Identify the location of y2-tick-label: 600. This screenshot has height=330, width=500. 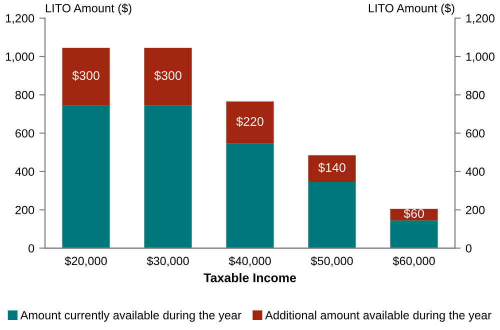
(475, 133).